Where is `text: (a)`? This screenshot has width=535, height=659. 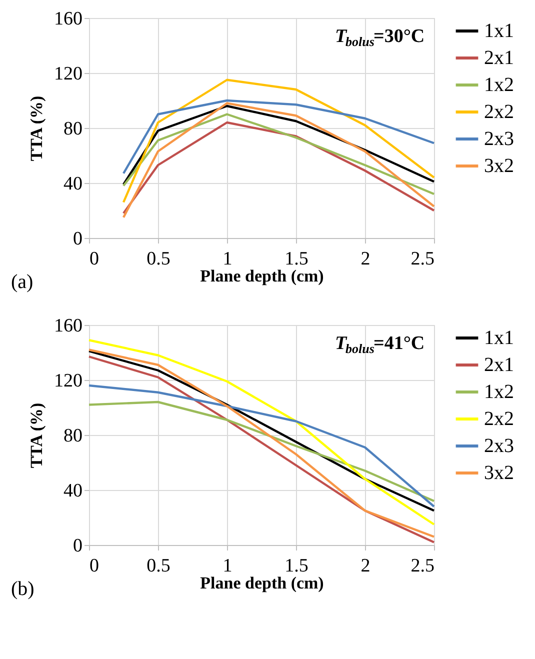 text: (a) is located at coordinates (22, 282).